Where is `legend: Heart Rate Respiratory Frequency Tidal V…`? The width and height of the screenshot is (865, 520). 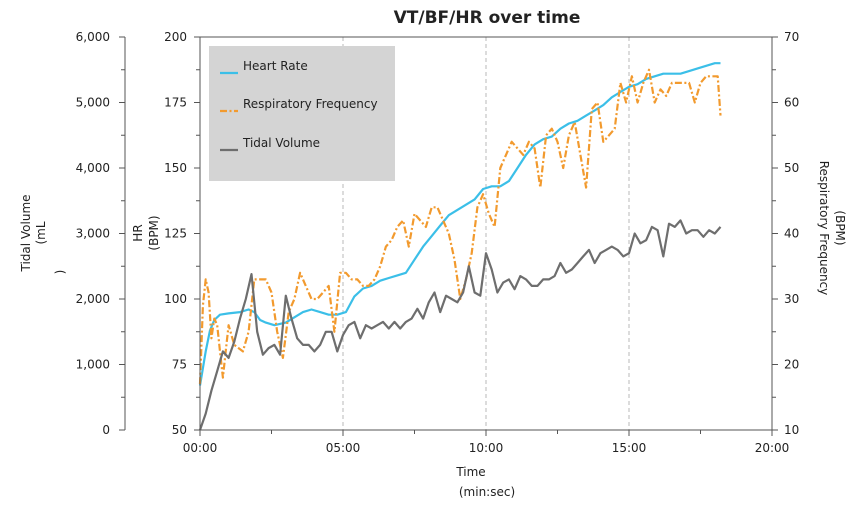
legend: Heart Rate Respiratory Frequency Tidal V… is located at coordinates (302, 113).